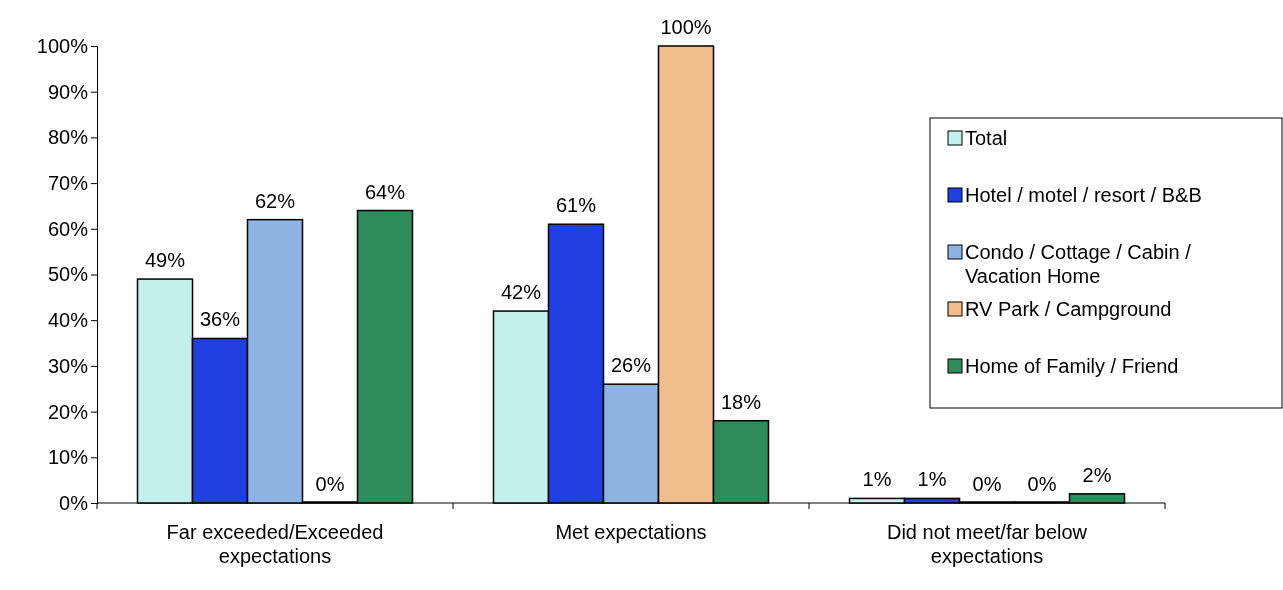 The image size is (1283, 590). I want to click on y-tick-label: 20%, so click(68, 411).